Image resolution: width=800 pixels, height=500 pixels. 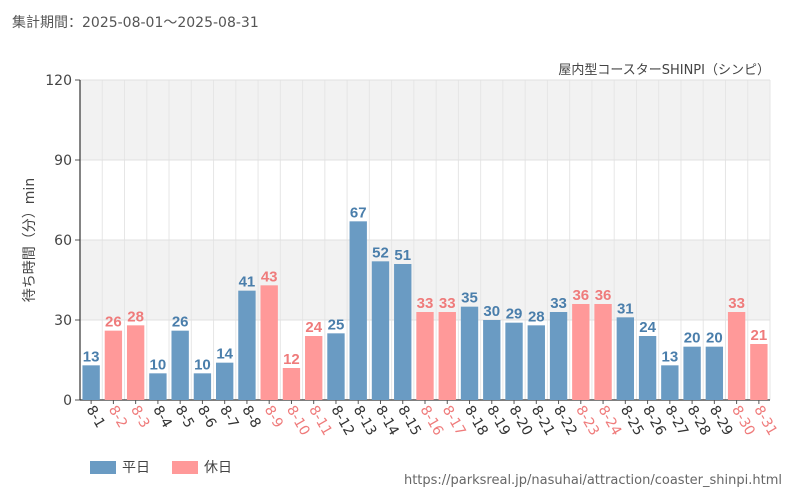 What do you see at coordinates (117, 417) in the screenshot?
I see `x-tick-label-8-2: 8-2` at bounding box center [117, 417].